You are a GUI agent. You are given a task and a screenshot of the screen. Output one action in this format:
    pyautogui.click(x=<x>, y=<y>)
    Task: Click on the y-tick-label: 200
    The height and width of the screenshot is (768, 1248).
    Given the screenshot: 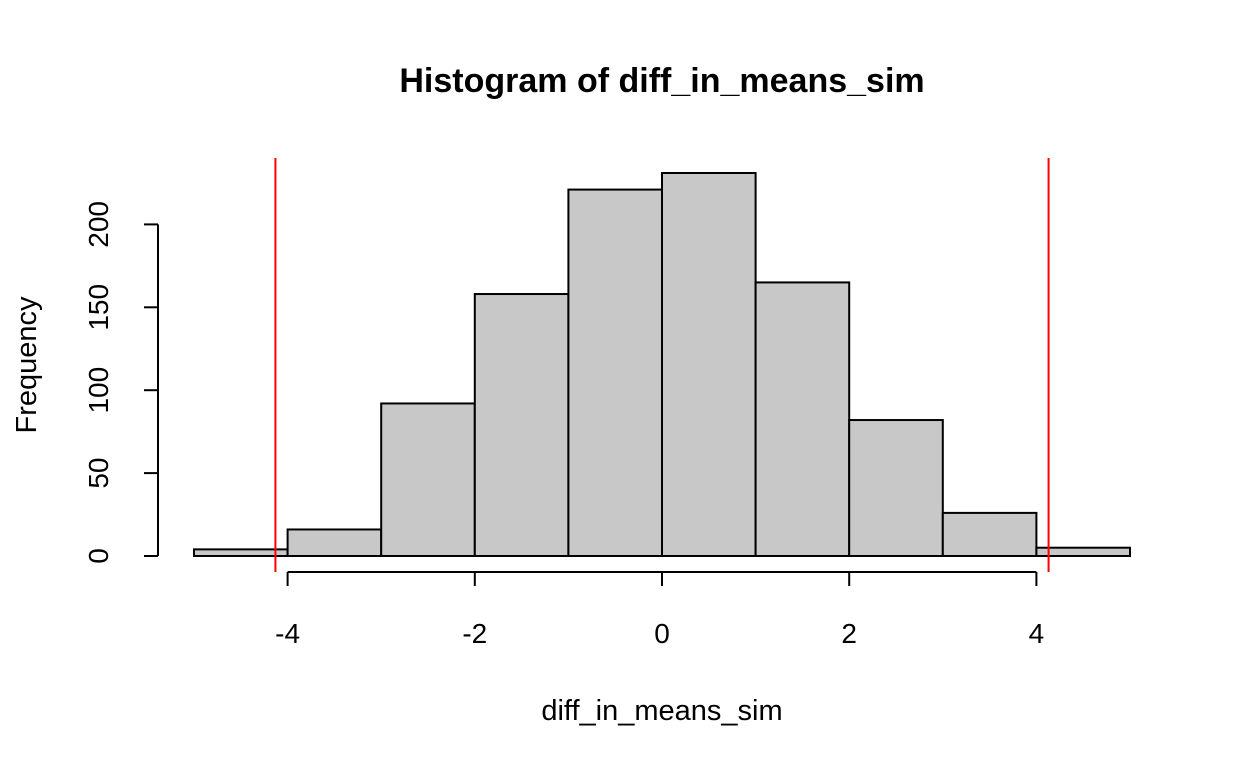 What is the action you would take?
    pyautogui.click(x=98, y=224)
    